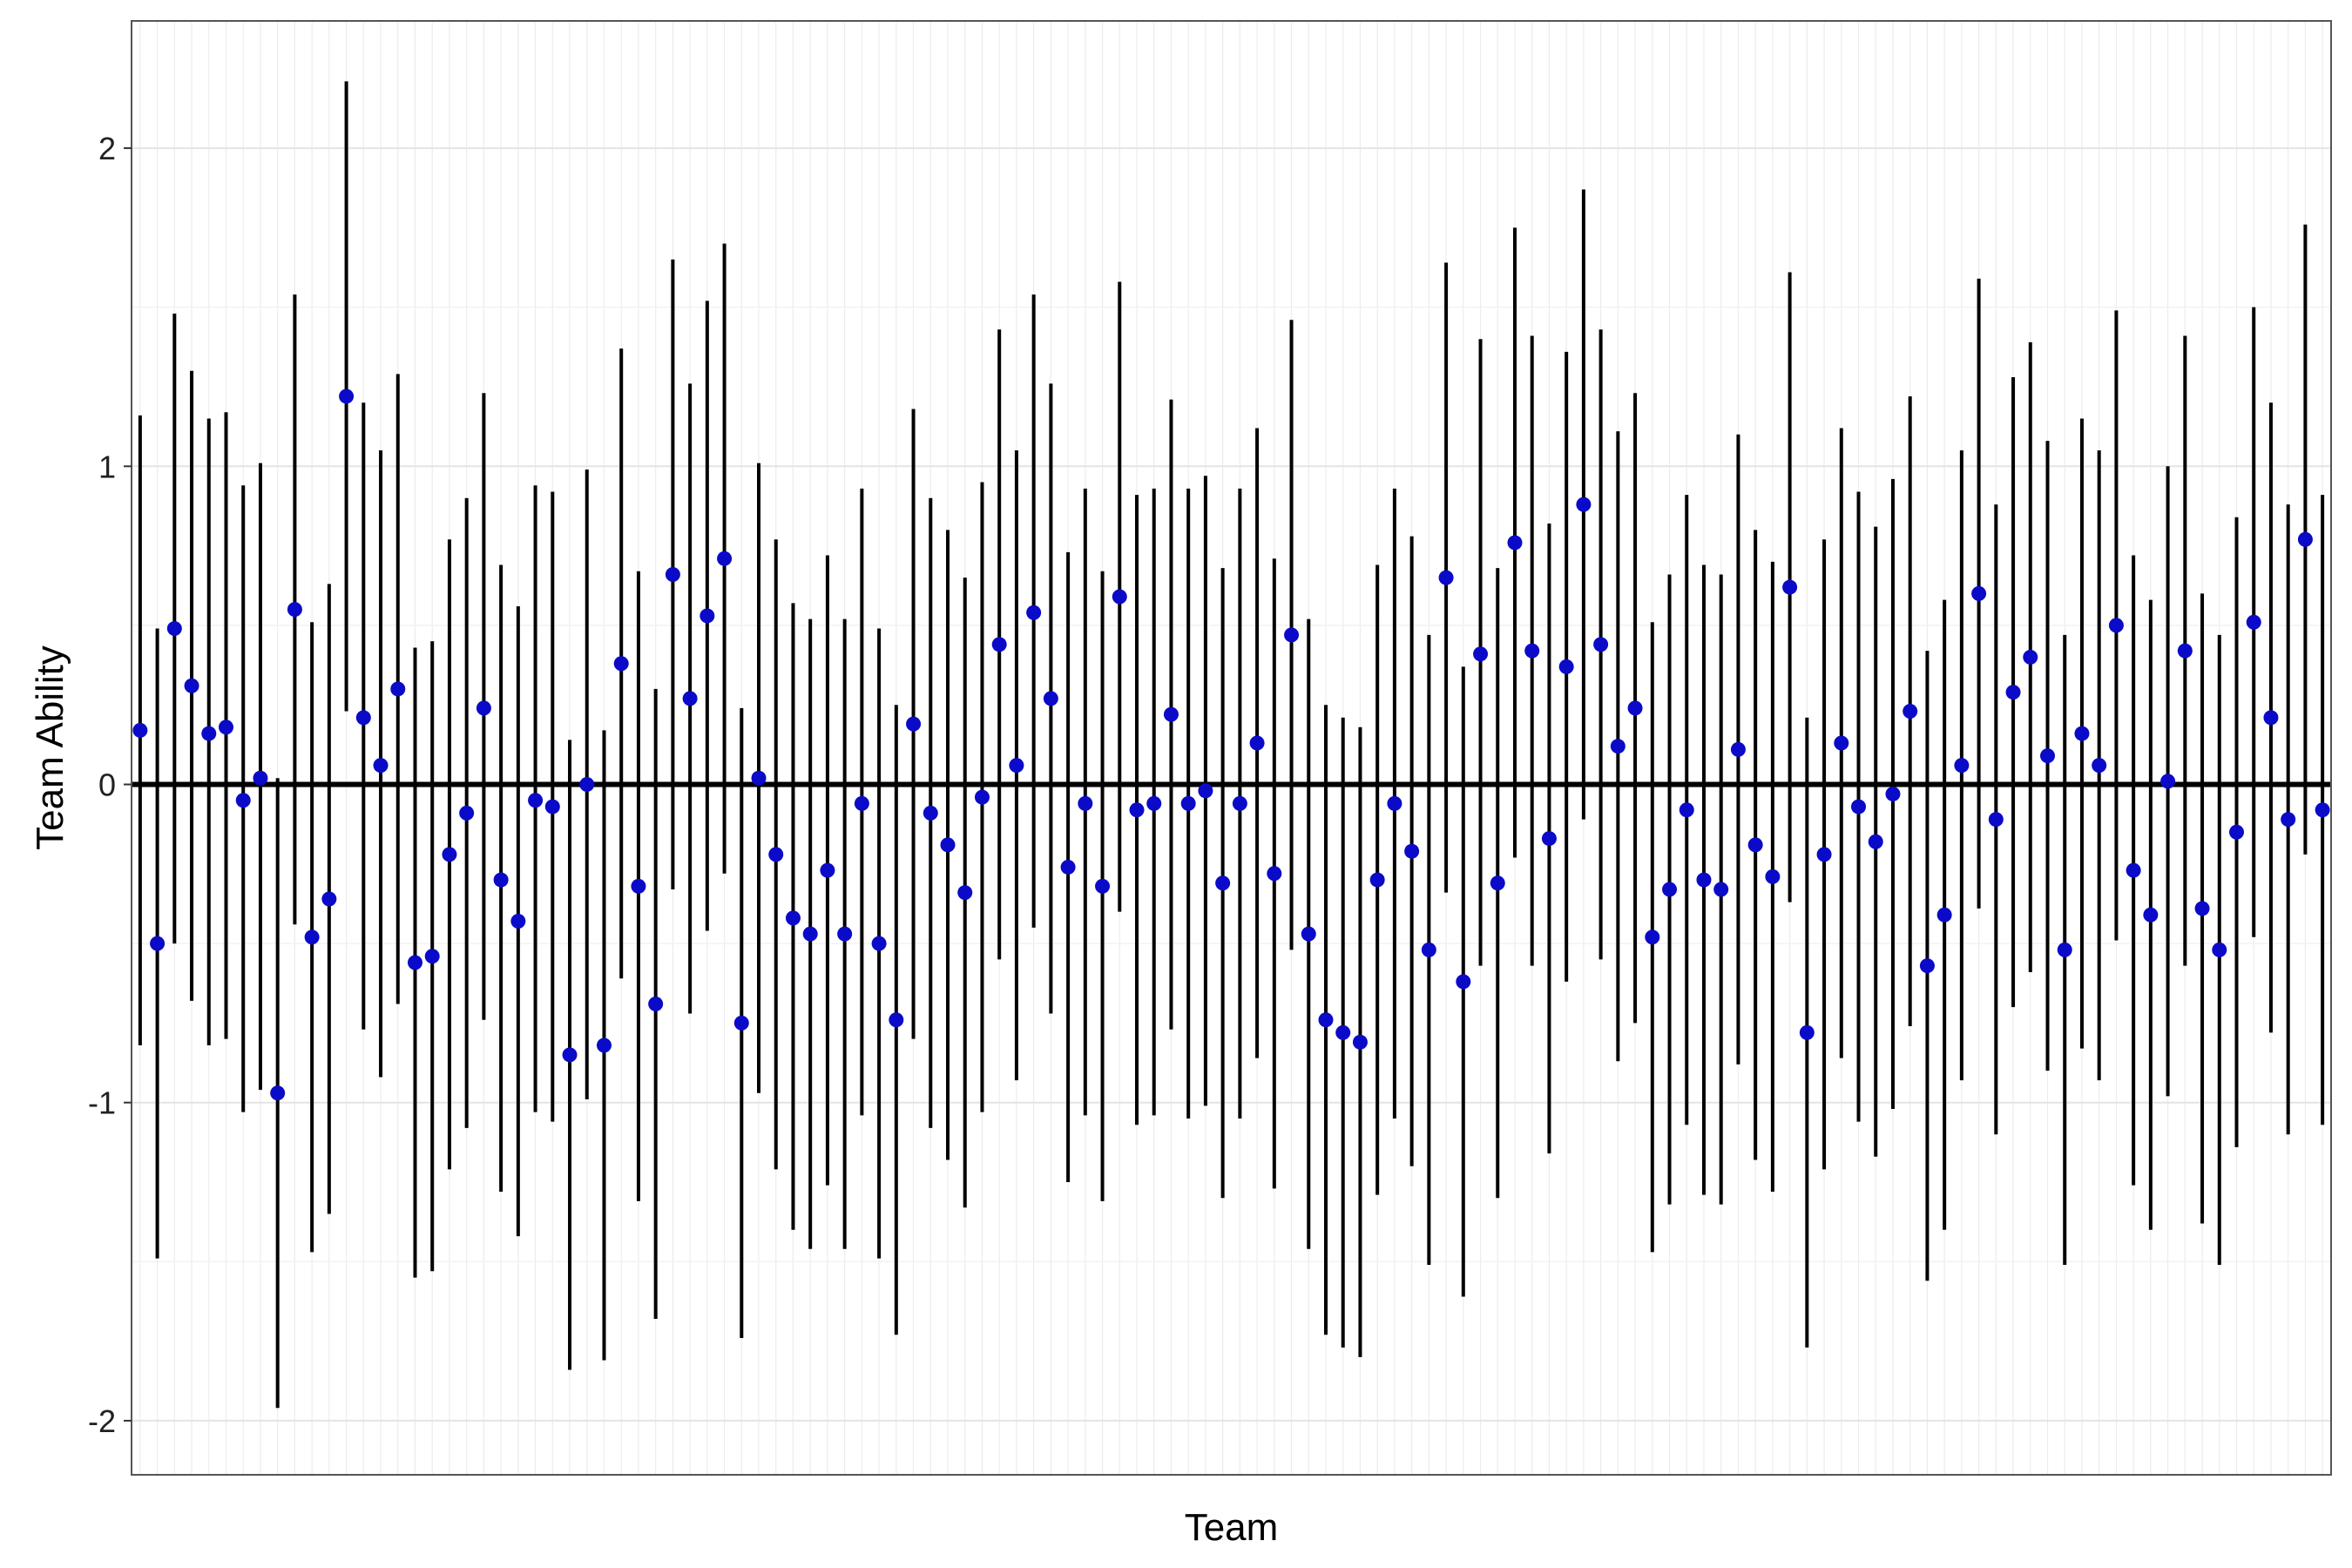 The height and width of the screenshot is (1568, 2352). I want to click on y-tick-label: 0, so click(107, 785).